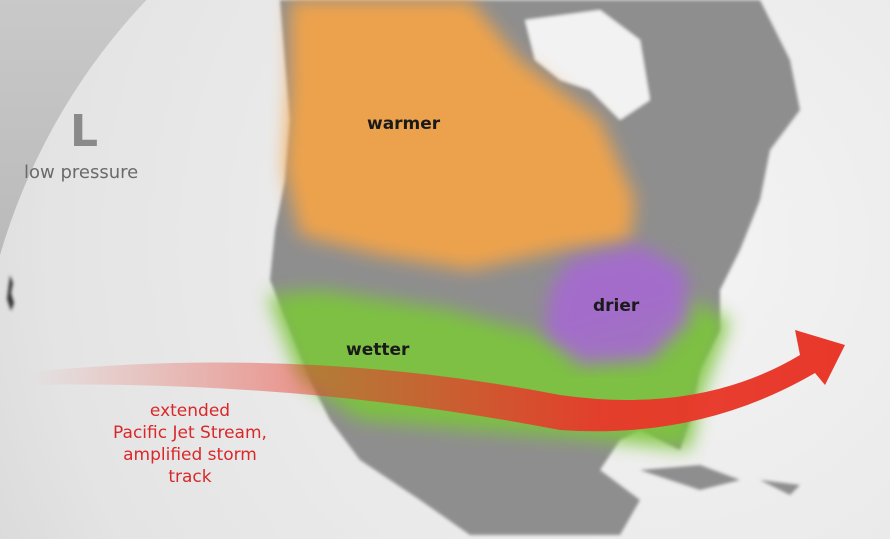 Image resolution: width=890 pixels, height=539 pixels. I want to click on jet-stream-label-line: track, so click(190, 477).